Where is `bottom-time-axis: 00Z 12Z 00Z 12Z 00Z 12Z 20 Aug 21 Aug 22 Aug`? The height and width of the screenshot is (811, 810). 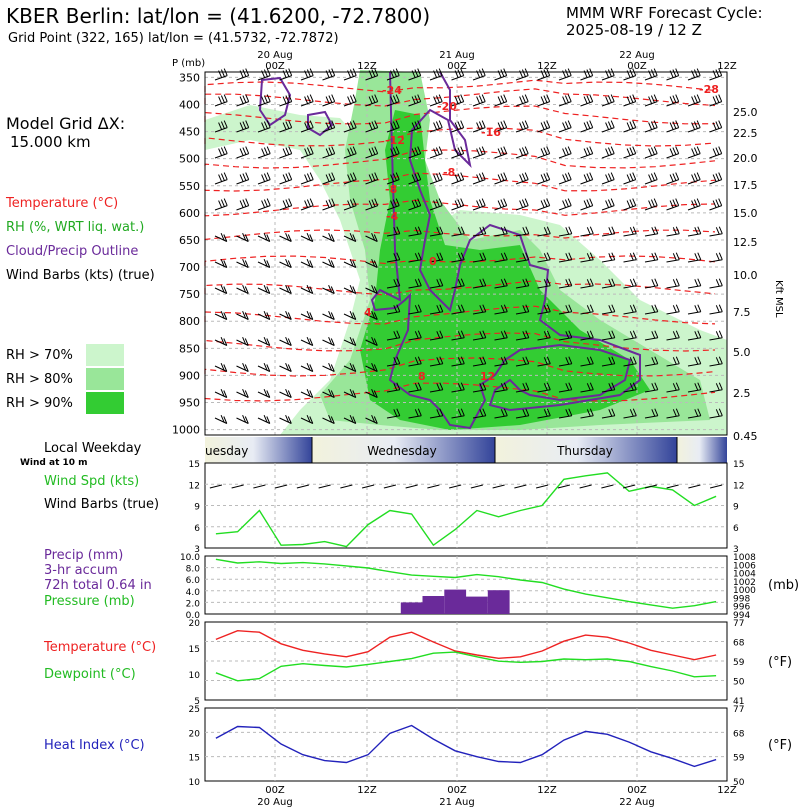
bottom-time-axis: 00Z 12Z 00Z 12Z 00Z 12Z 20 Aug 21 Aug 22 Aug is located at coordinates (497, 796).